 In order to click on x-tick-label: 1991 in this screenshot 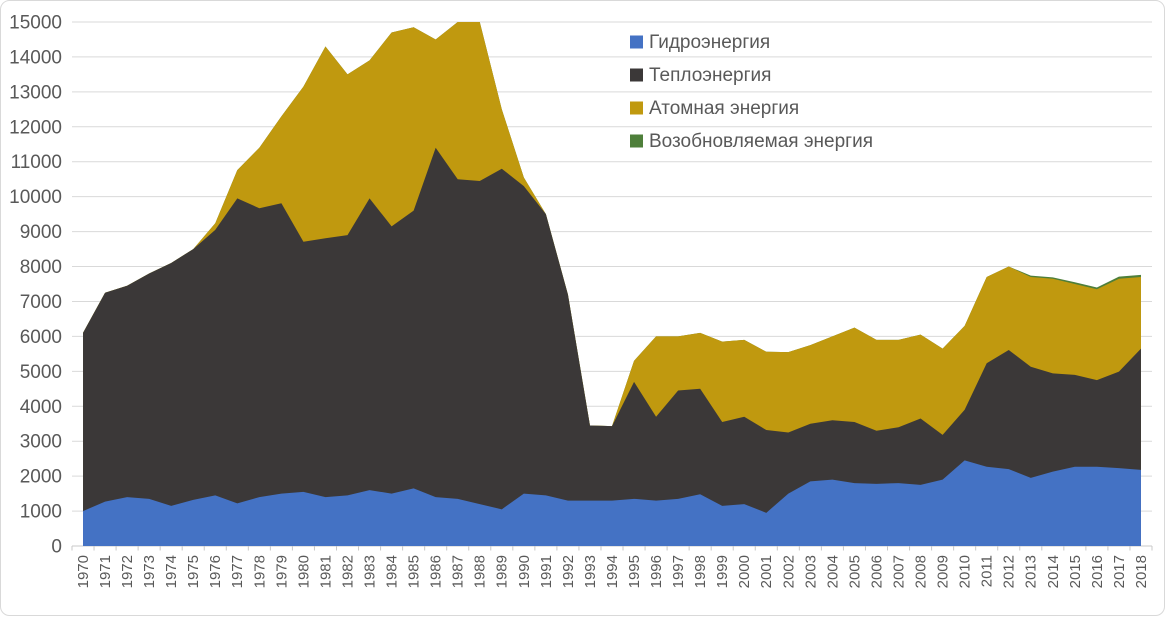, I will do `click(546, 571)`.